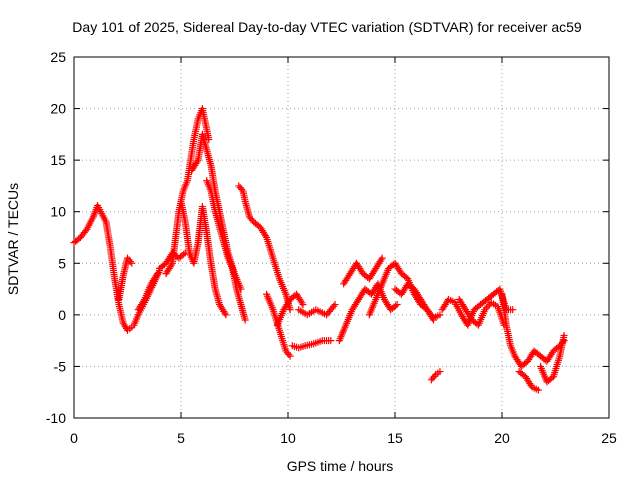  I want to click on y-tick-label: 15, so click(58, 160).